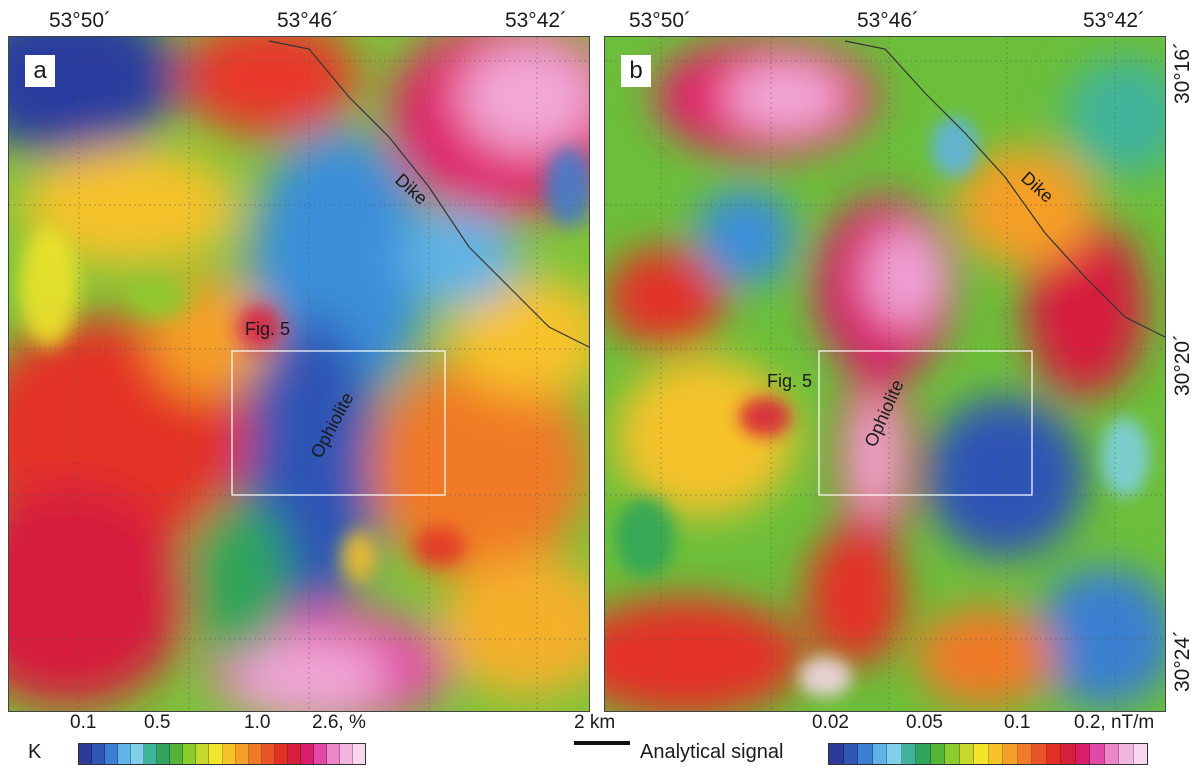  I want to click on legend-k-title: K, so click(35, 752).